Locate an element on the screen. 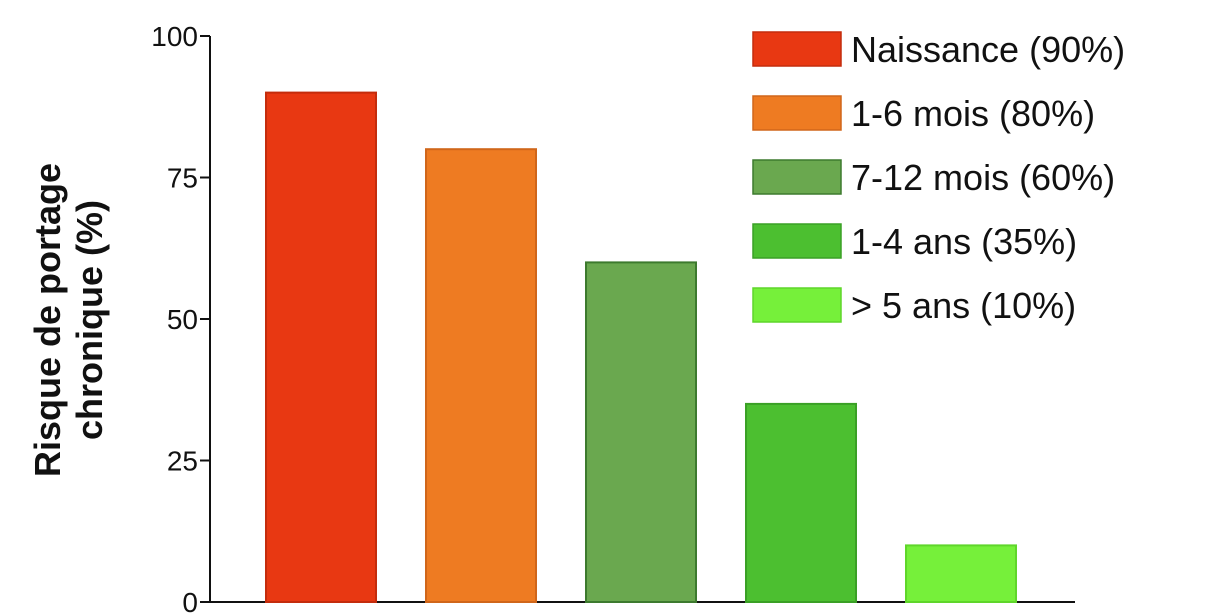  y-tick-label: 50 is located at coordinates (182, 319).